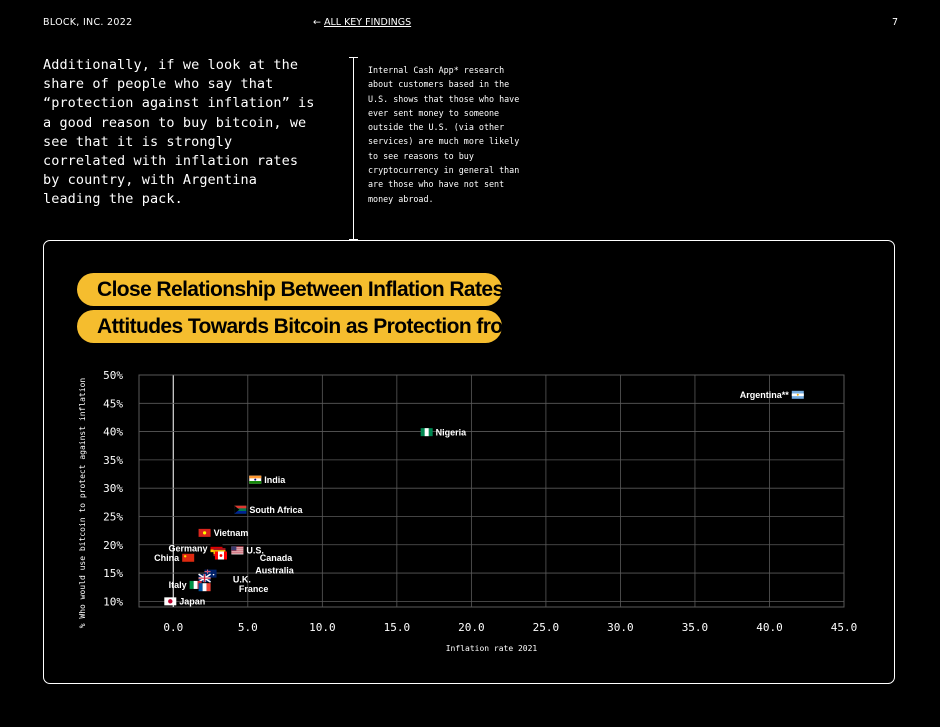 Image resolution: width=940 pixels, height=727 pixels. I want to click on x-tick-label: 45.0, so click(844, 627).